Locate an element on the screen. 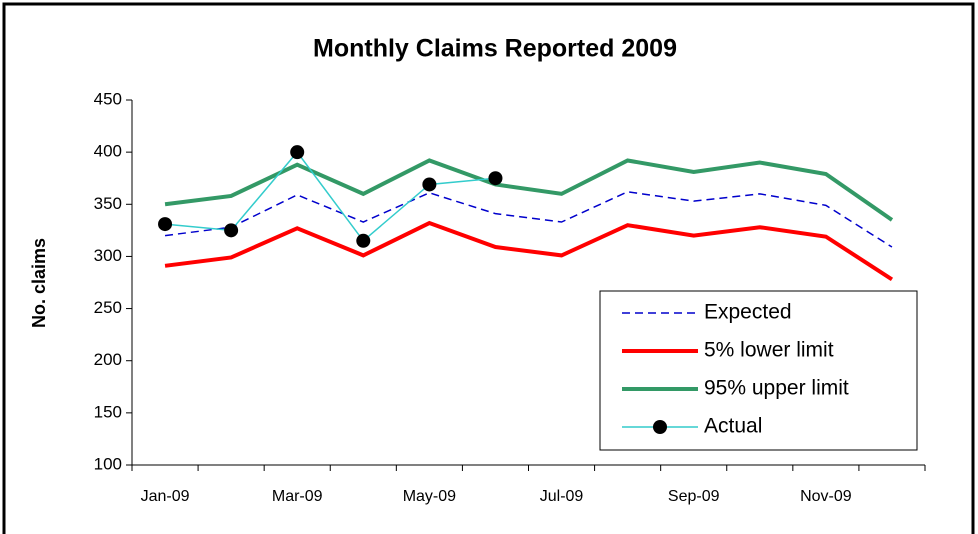  y-tick-label: 250 is located at coordinates (108, 307).